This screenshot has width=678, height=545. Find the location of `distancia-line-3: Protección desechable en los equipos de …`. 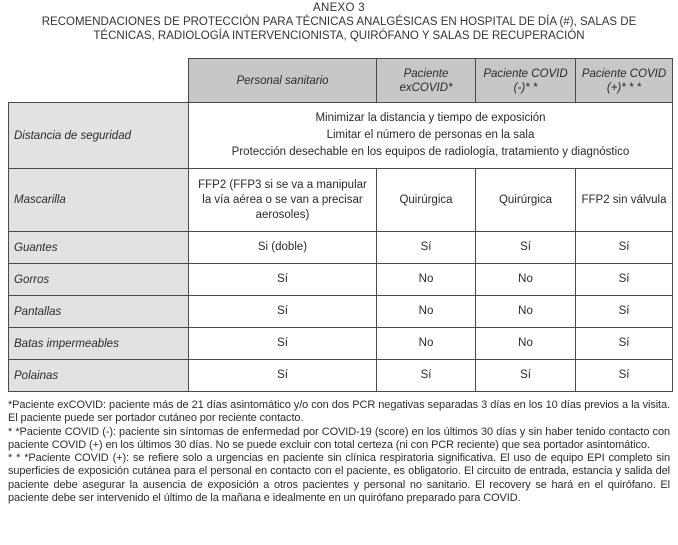

distancia-line-3: Protección desechable en los equipos de … is located at coordinates (430, 152).